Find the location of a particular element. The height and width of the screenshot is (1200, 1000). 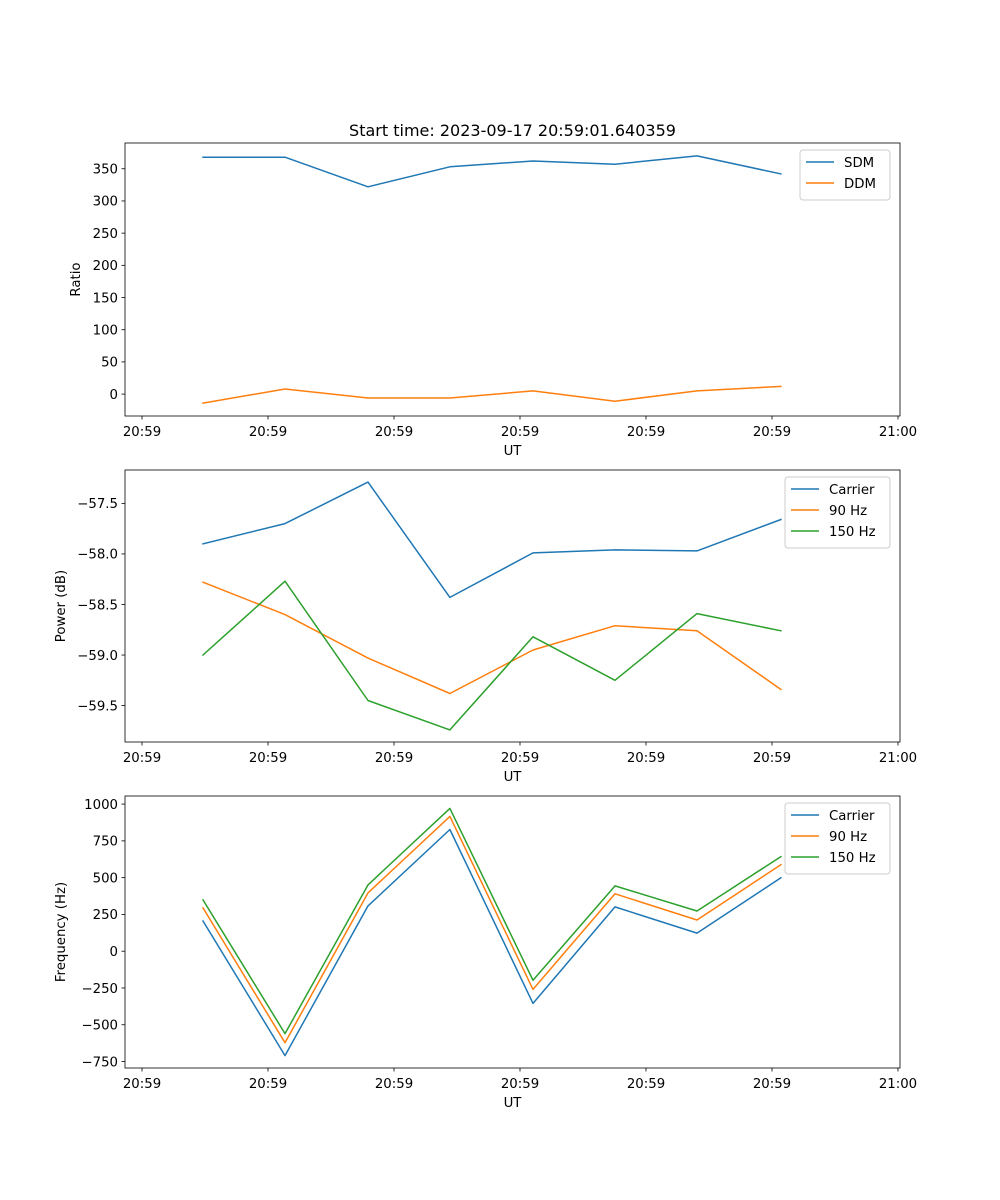

y-tick-label: −58.0 is located at coordinates (97, 555).